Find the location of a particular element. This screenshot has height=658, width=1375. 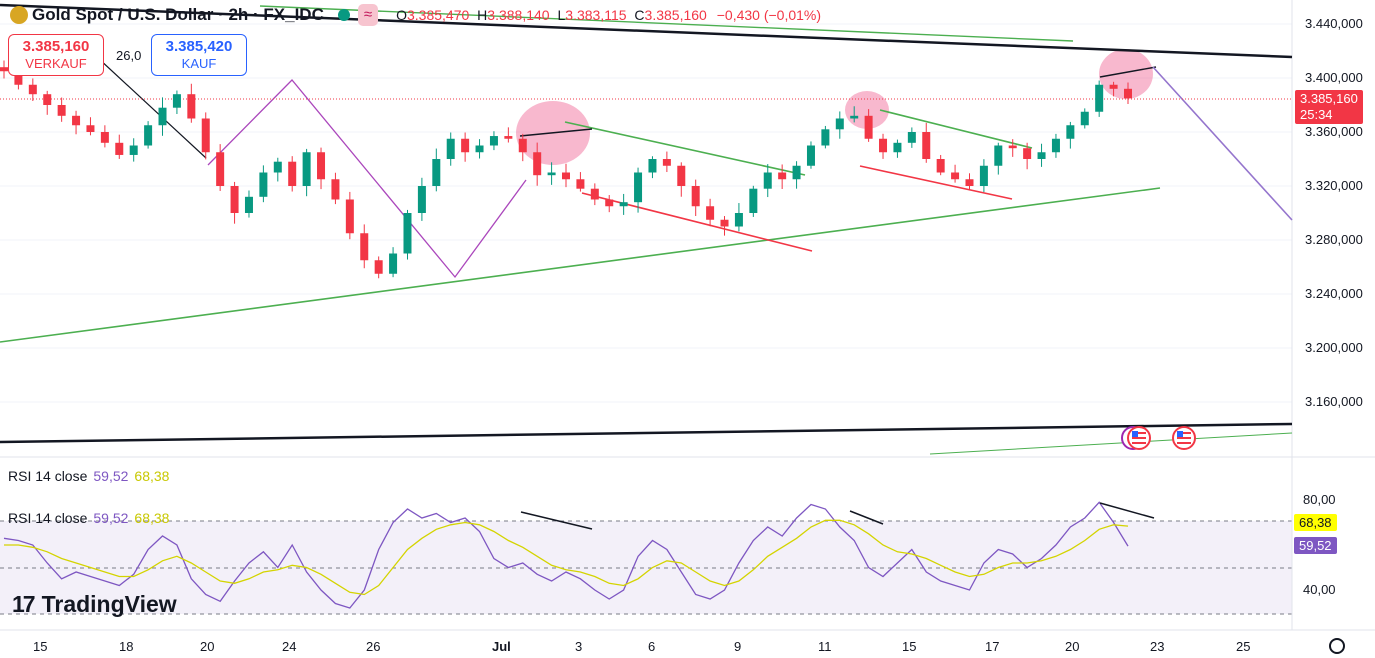

high-value: 3.388,140 is located at coordinates (518, 15).